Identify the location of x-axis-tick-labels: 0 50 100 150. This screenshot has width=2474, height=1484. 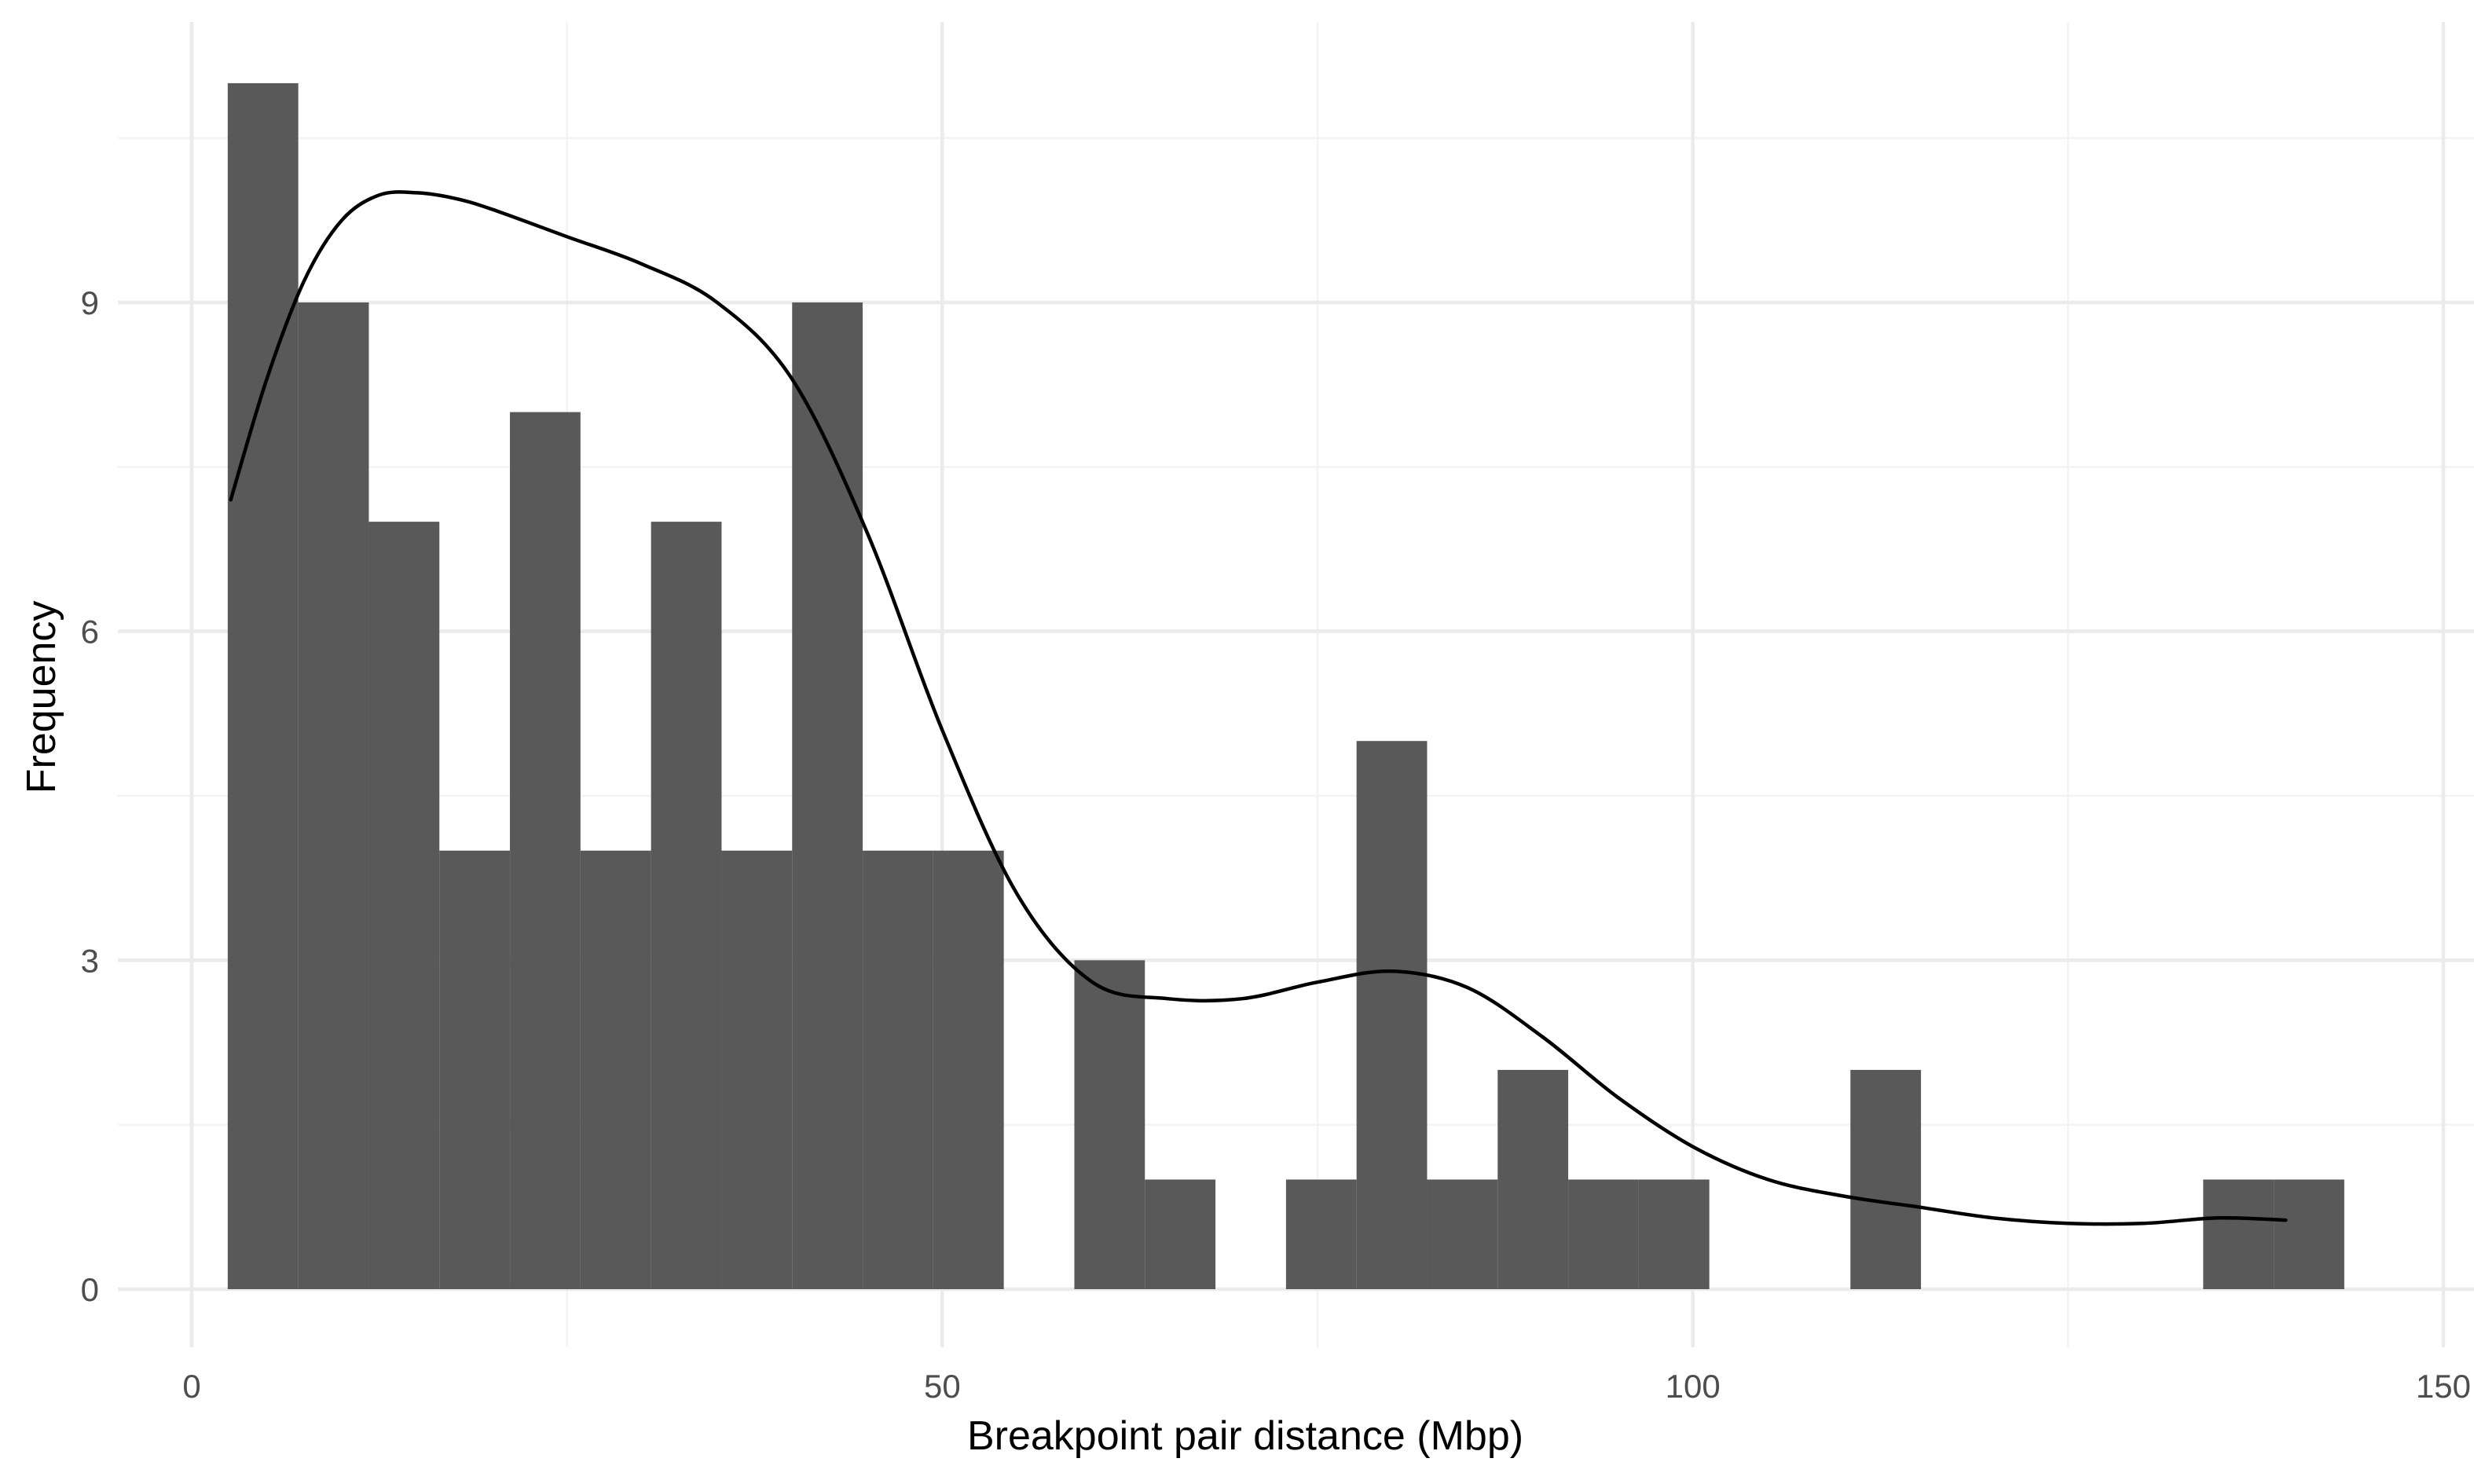
(1326, 1386).